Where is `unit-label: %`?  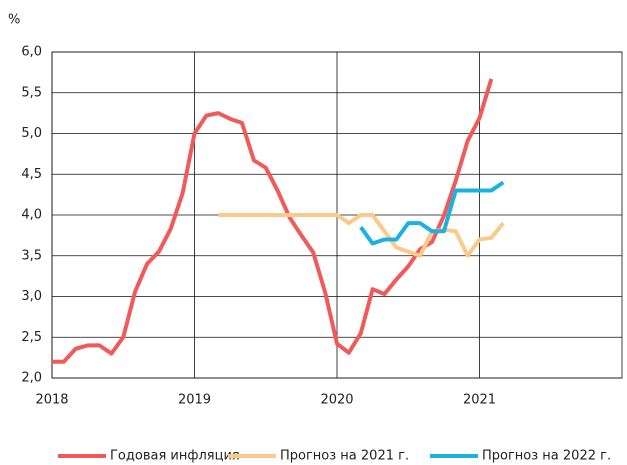 unit-label: % is located at coordinates (14, 20).